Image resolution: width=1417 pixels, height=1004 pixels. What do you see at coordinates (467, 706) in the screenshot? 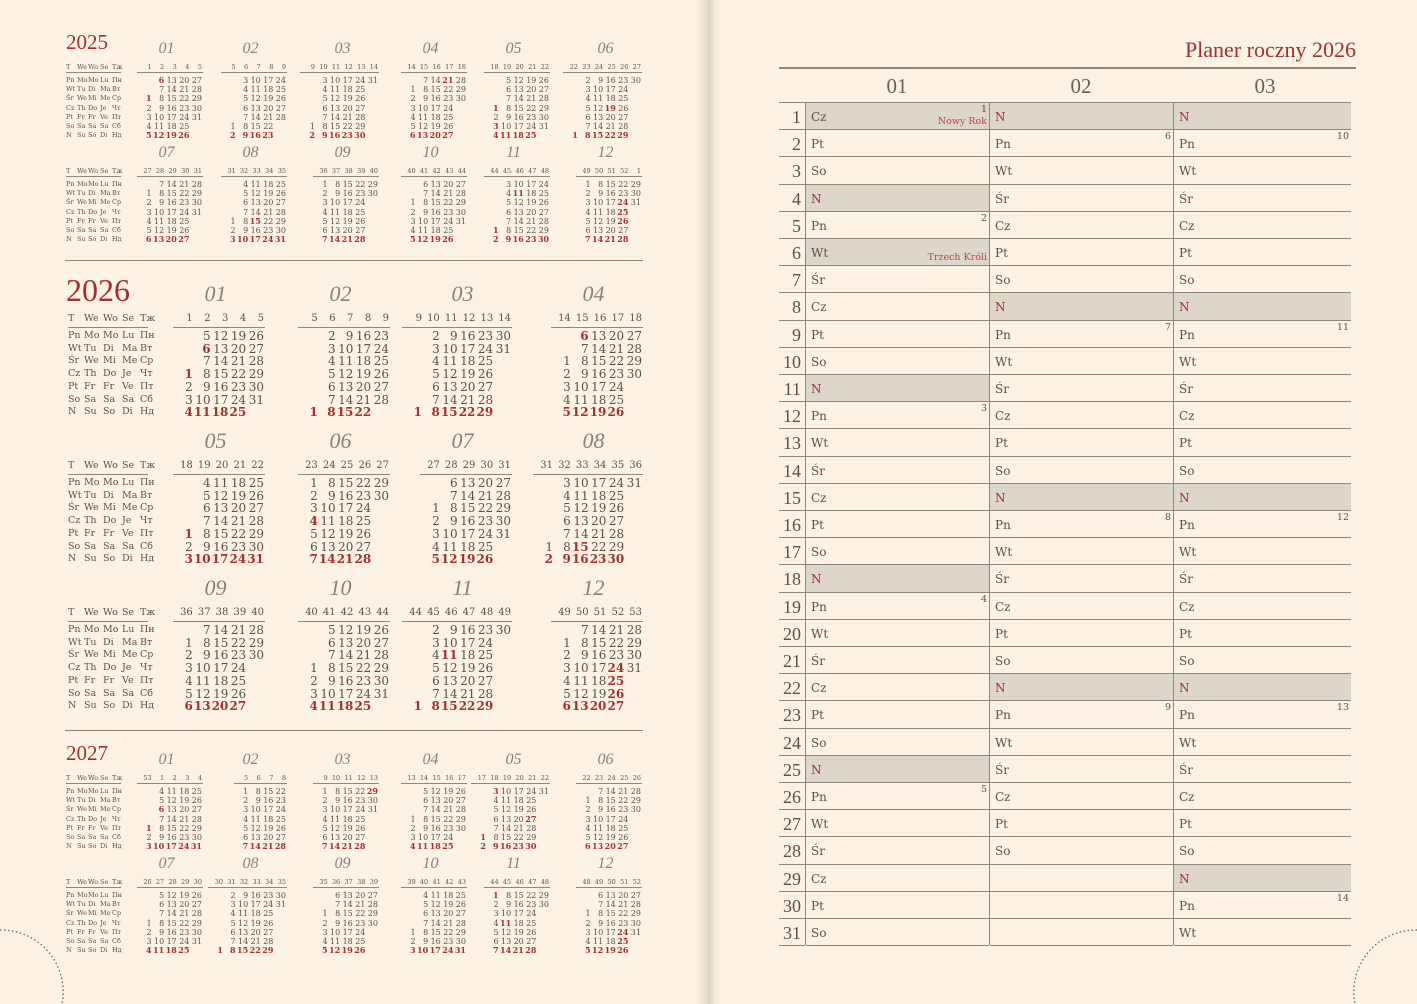
I see `holiday-day: 22` at bounding box center [467, 706].